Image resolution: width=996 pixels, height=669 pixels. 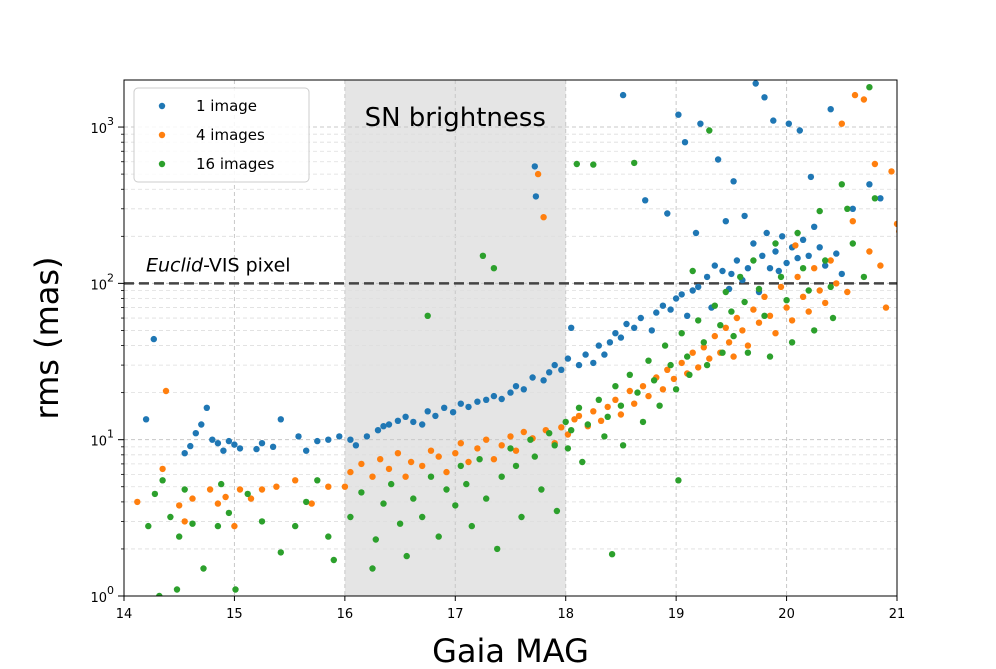 I want to click on sn-brightness-label: SN brightness, so click(x=455, y=118).